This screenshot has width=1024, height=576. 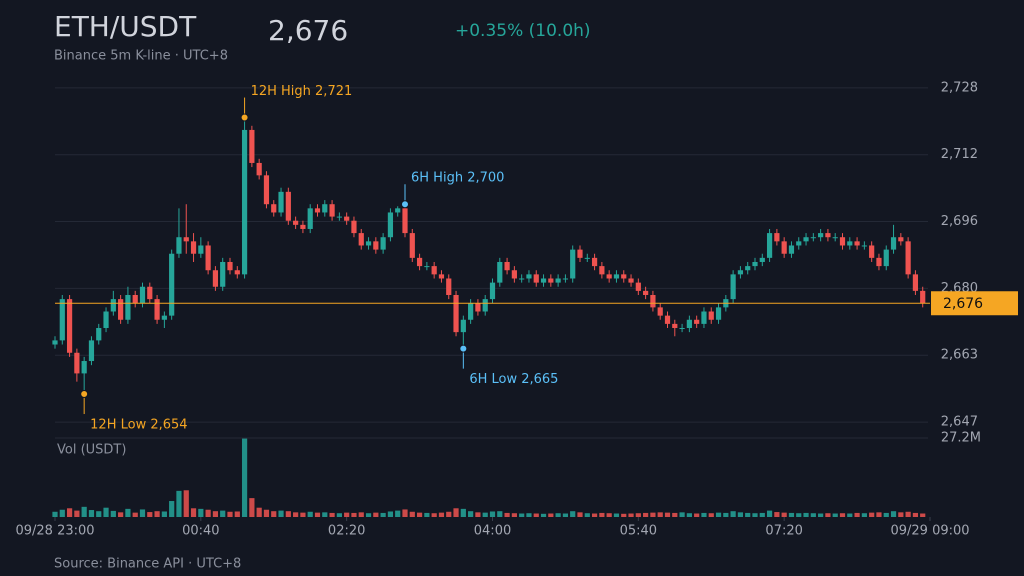 I want to click on x-tick-label: 04:00, so click(x=492, y=531).